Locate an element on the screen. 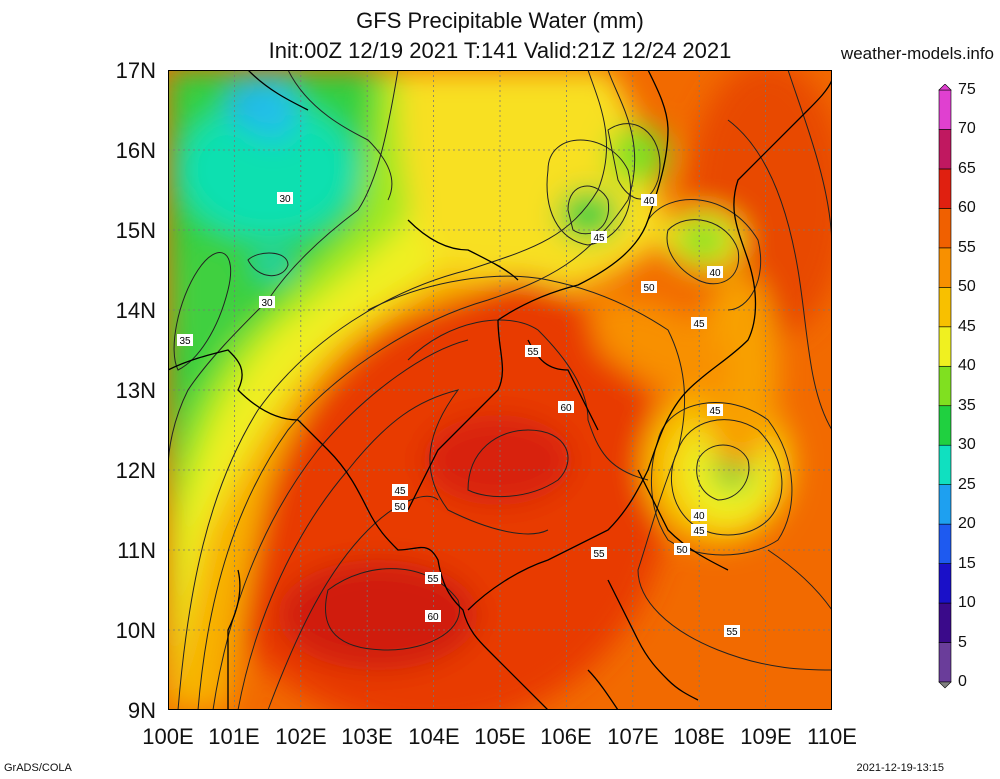 This screenshot has width=1000, height=779. site-label: weather-models.info is located at coordinates (917, 53).